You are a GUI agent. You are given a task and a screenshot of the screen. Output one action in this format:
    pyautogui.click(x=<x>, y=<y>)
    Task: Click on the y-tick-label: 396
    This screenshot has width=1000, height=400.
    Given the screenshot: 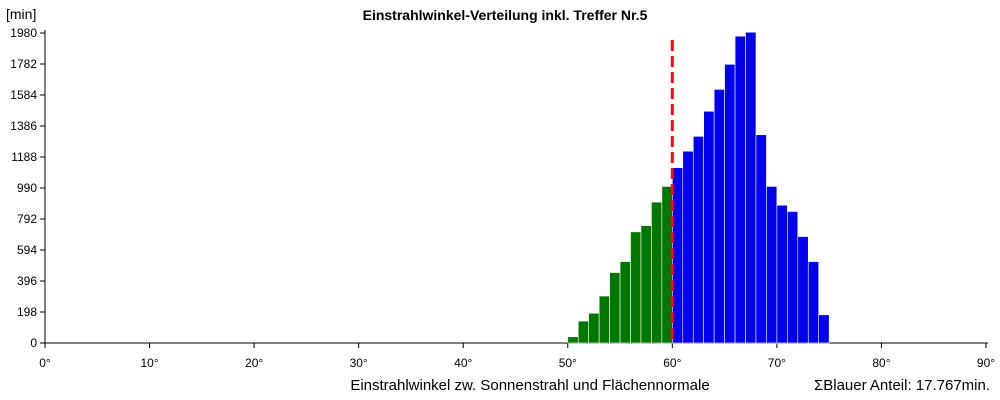 What is the action you would take?
    pyautogui.click(x=27, y=281)
    